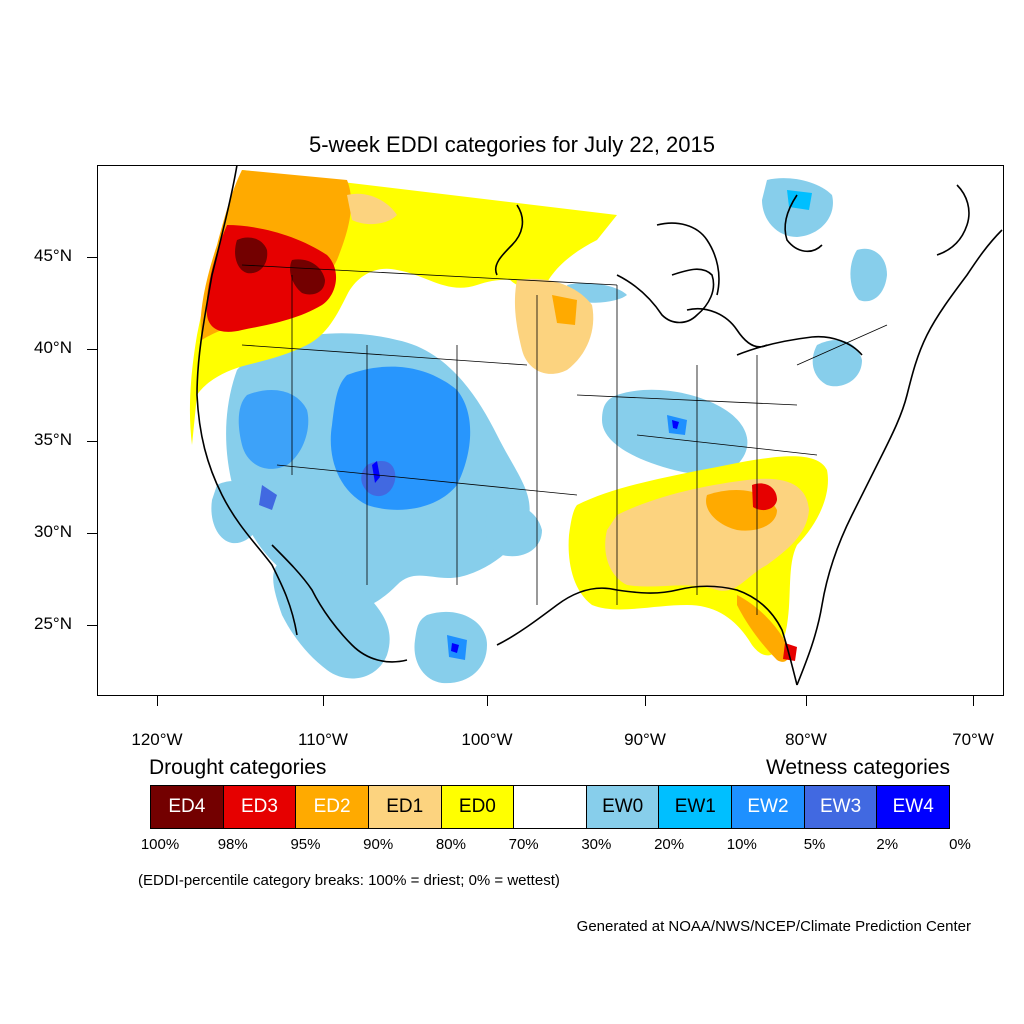 This screenshot has height=1024, width=1024. Describe the element at coordinates (232, 844) in the screenshot. I see `legend-break-label: 98%` at that location.